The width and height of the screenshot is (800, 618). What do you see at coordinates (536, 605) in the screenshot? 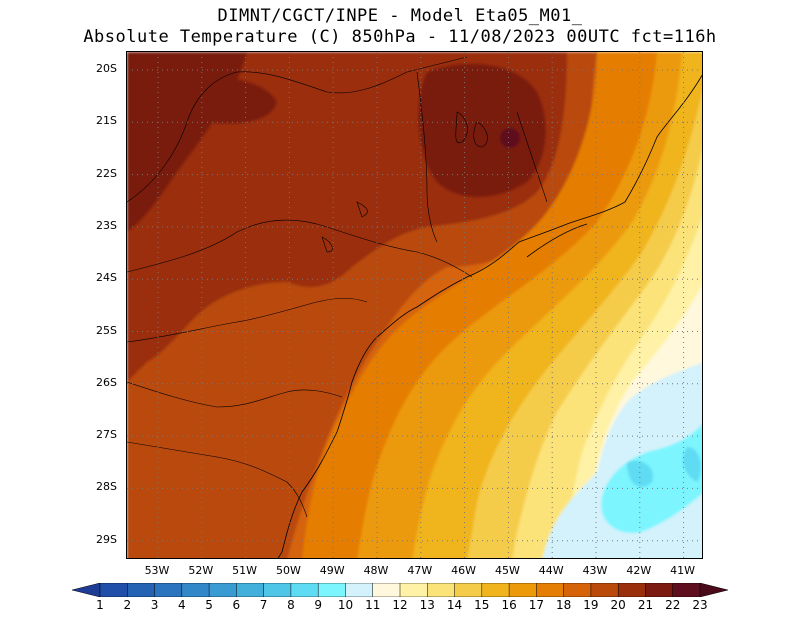
I see `colorbar-label: 17` at bounding box center [536, 605].